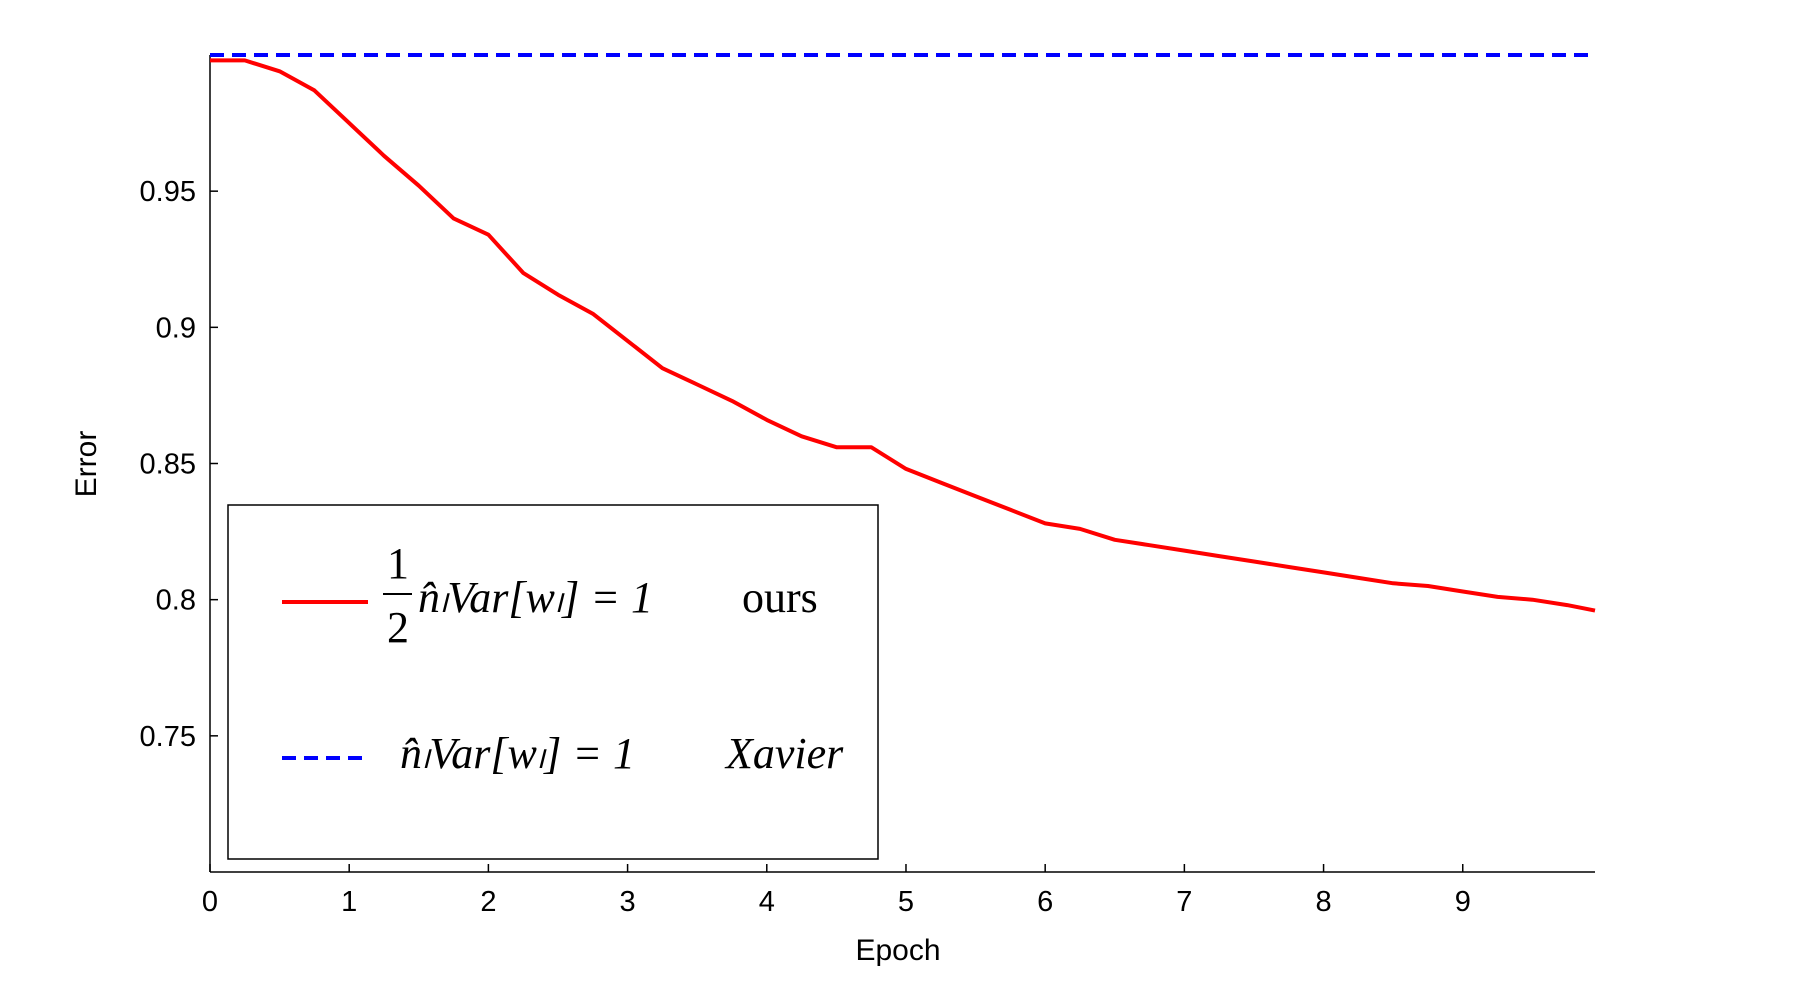 This screenshot has height=992, width=1815. What do you see at coordinates (210, 902) in the screenshot?
I see `x-tick-label: 0` at bounding box center [210, 902].